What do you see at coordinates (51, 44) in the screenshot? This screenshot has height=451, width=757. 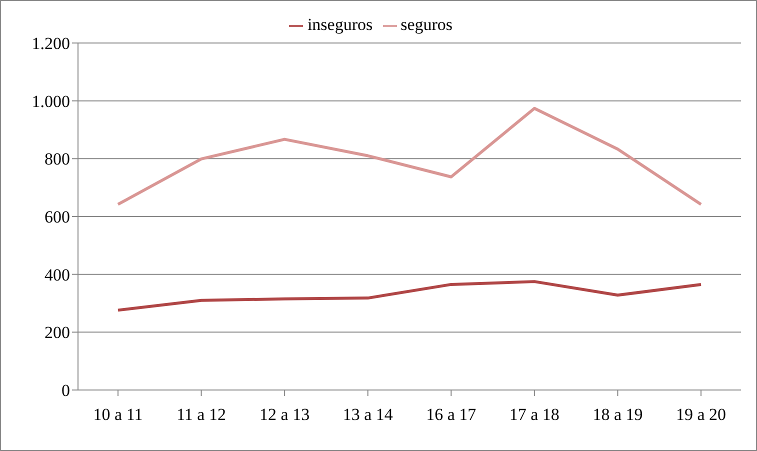 I see `y-tick-label: 1.200` at bounding box center [51, 44].